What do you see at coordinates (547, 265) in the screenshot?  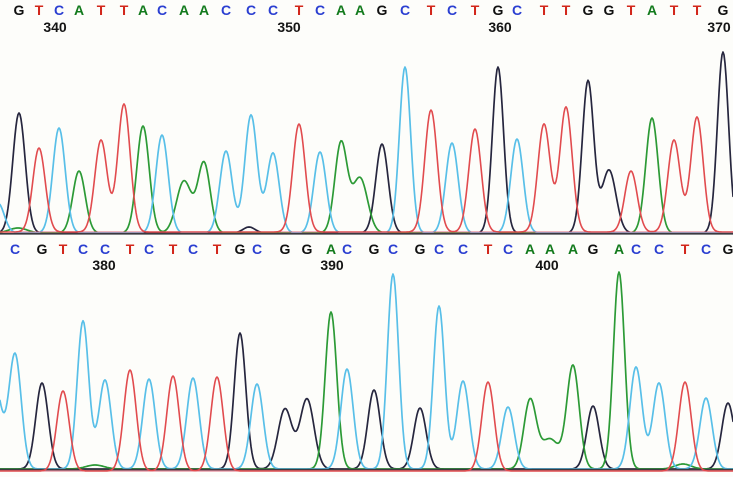 I see `position-label: 400` at bounding box center [547, 265].